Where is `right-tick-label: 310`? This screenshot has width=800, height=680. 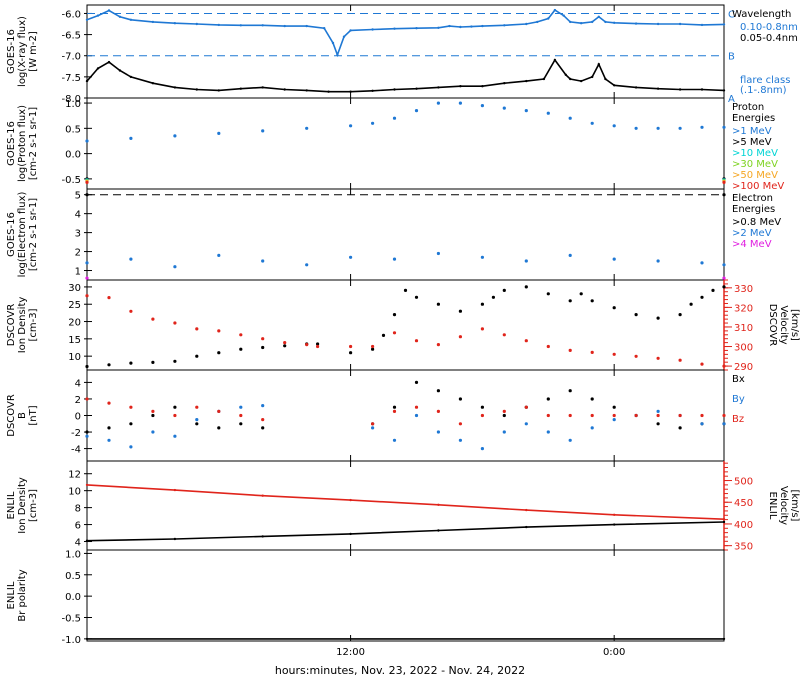 right-tick-label: 310 is located at coordinates (743, 328).